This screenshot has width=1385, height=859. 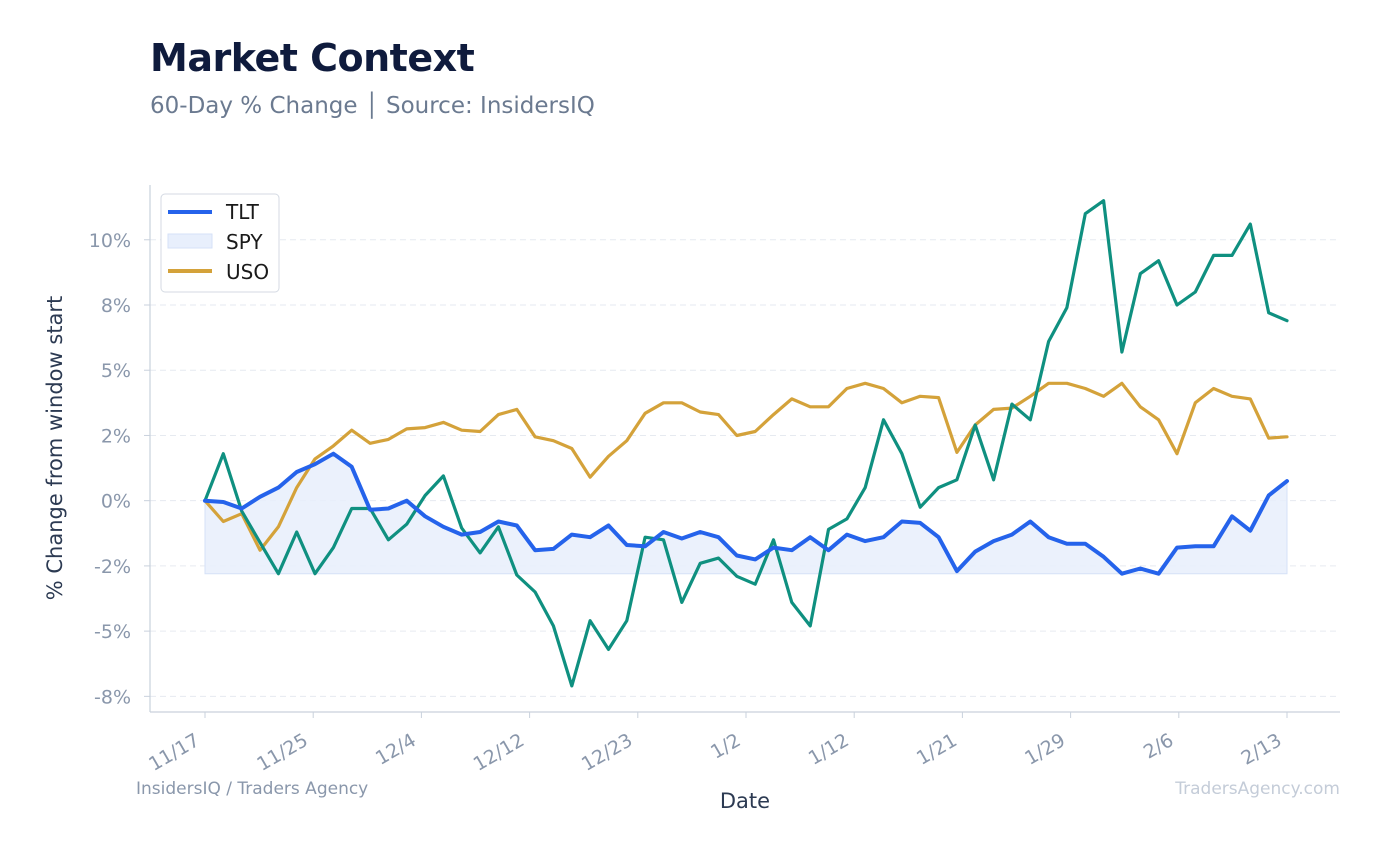 I want to click on legend-label-uso: USO, so click(x=247, y=272).